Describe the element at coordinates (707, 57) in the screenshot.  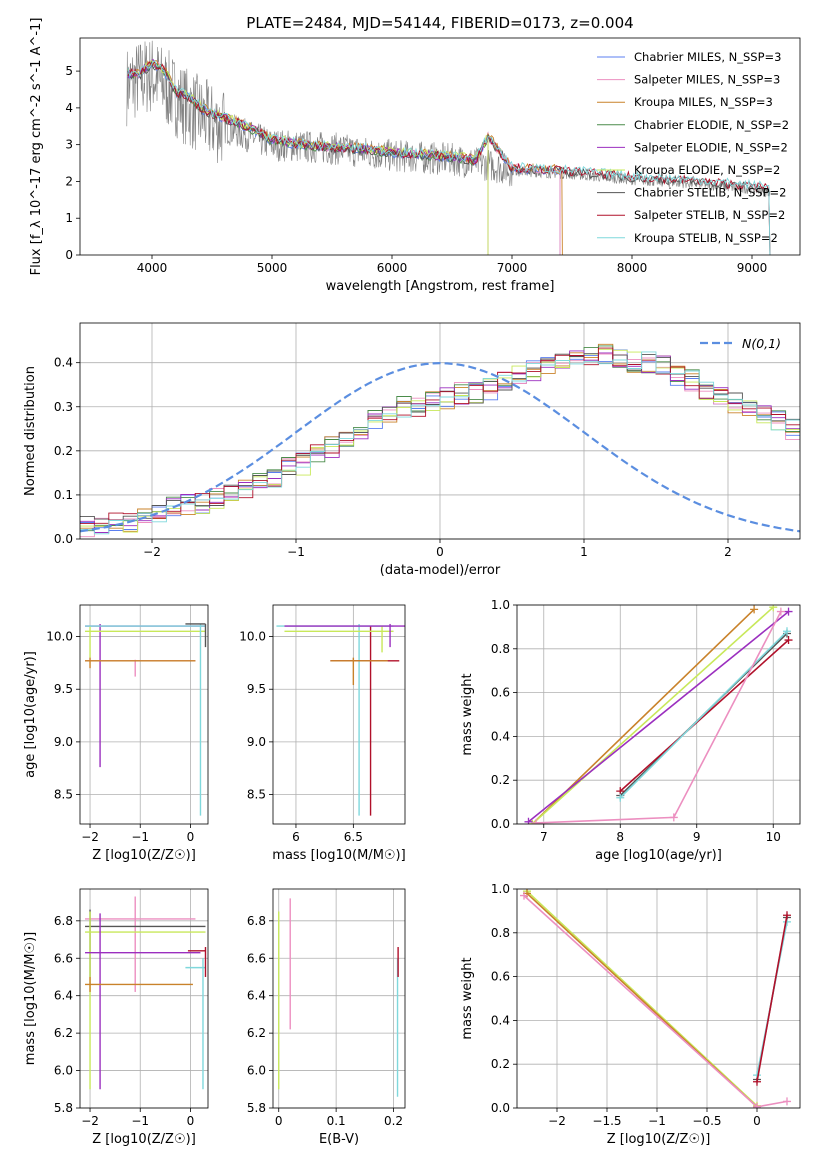
I see `legend-label: Chabrier MILES, N_SSP=3` at that location.